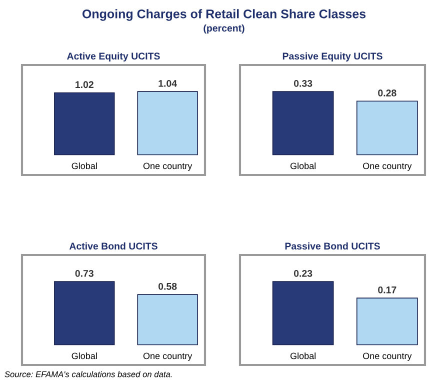 This screenshot has height=385, width=448. I want to click on data-label: 0.73, so click(84, 273).